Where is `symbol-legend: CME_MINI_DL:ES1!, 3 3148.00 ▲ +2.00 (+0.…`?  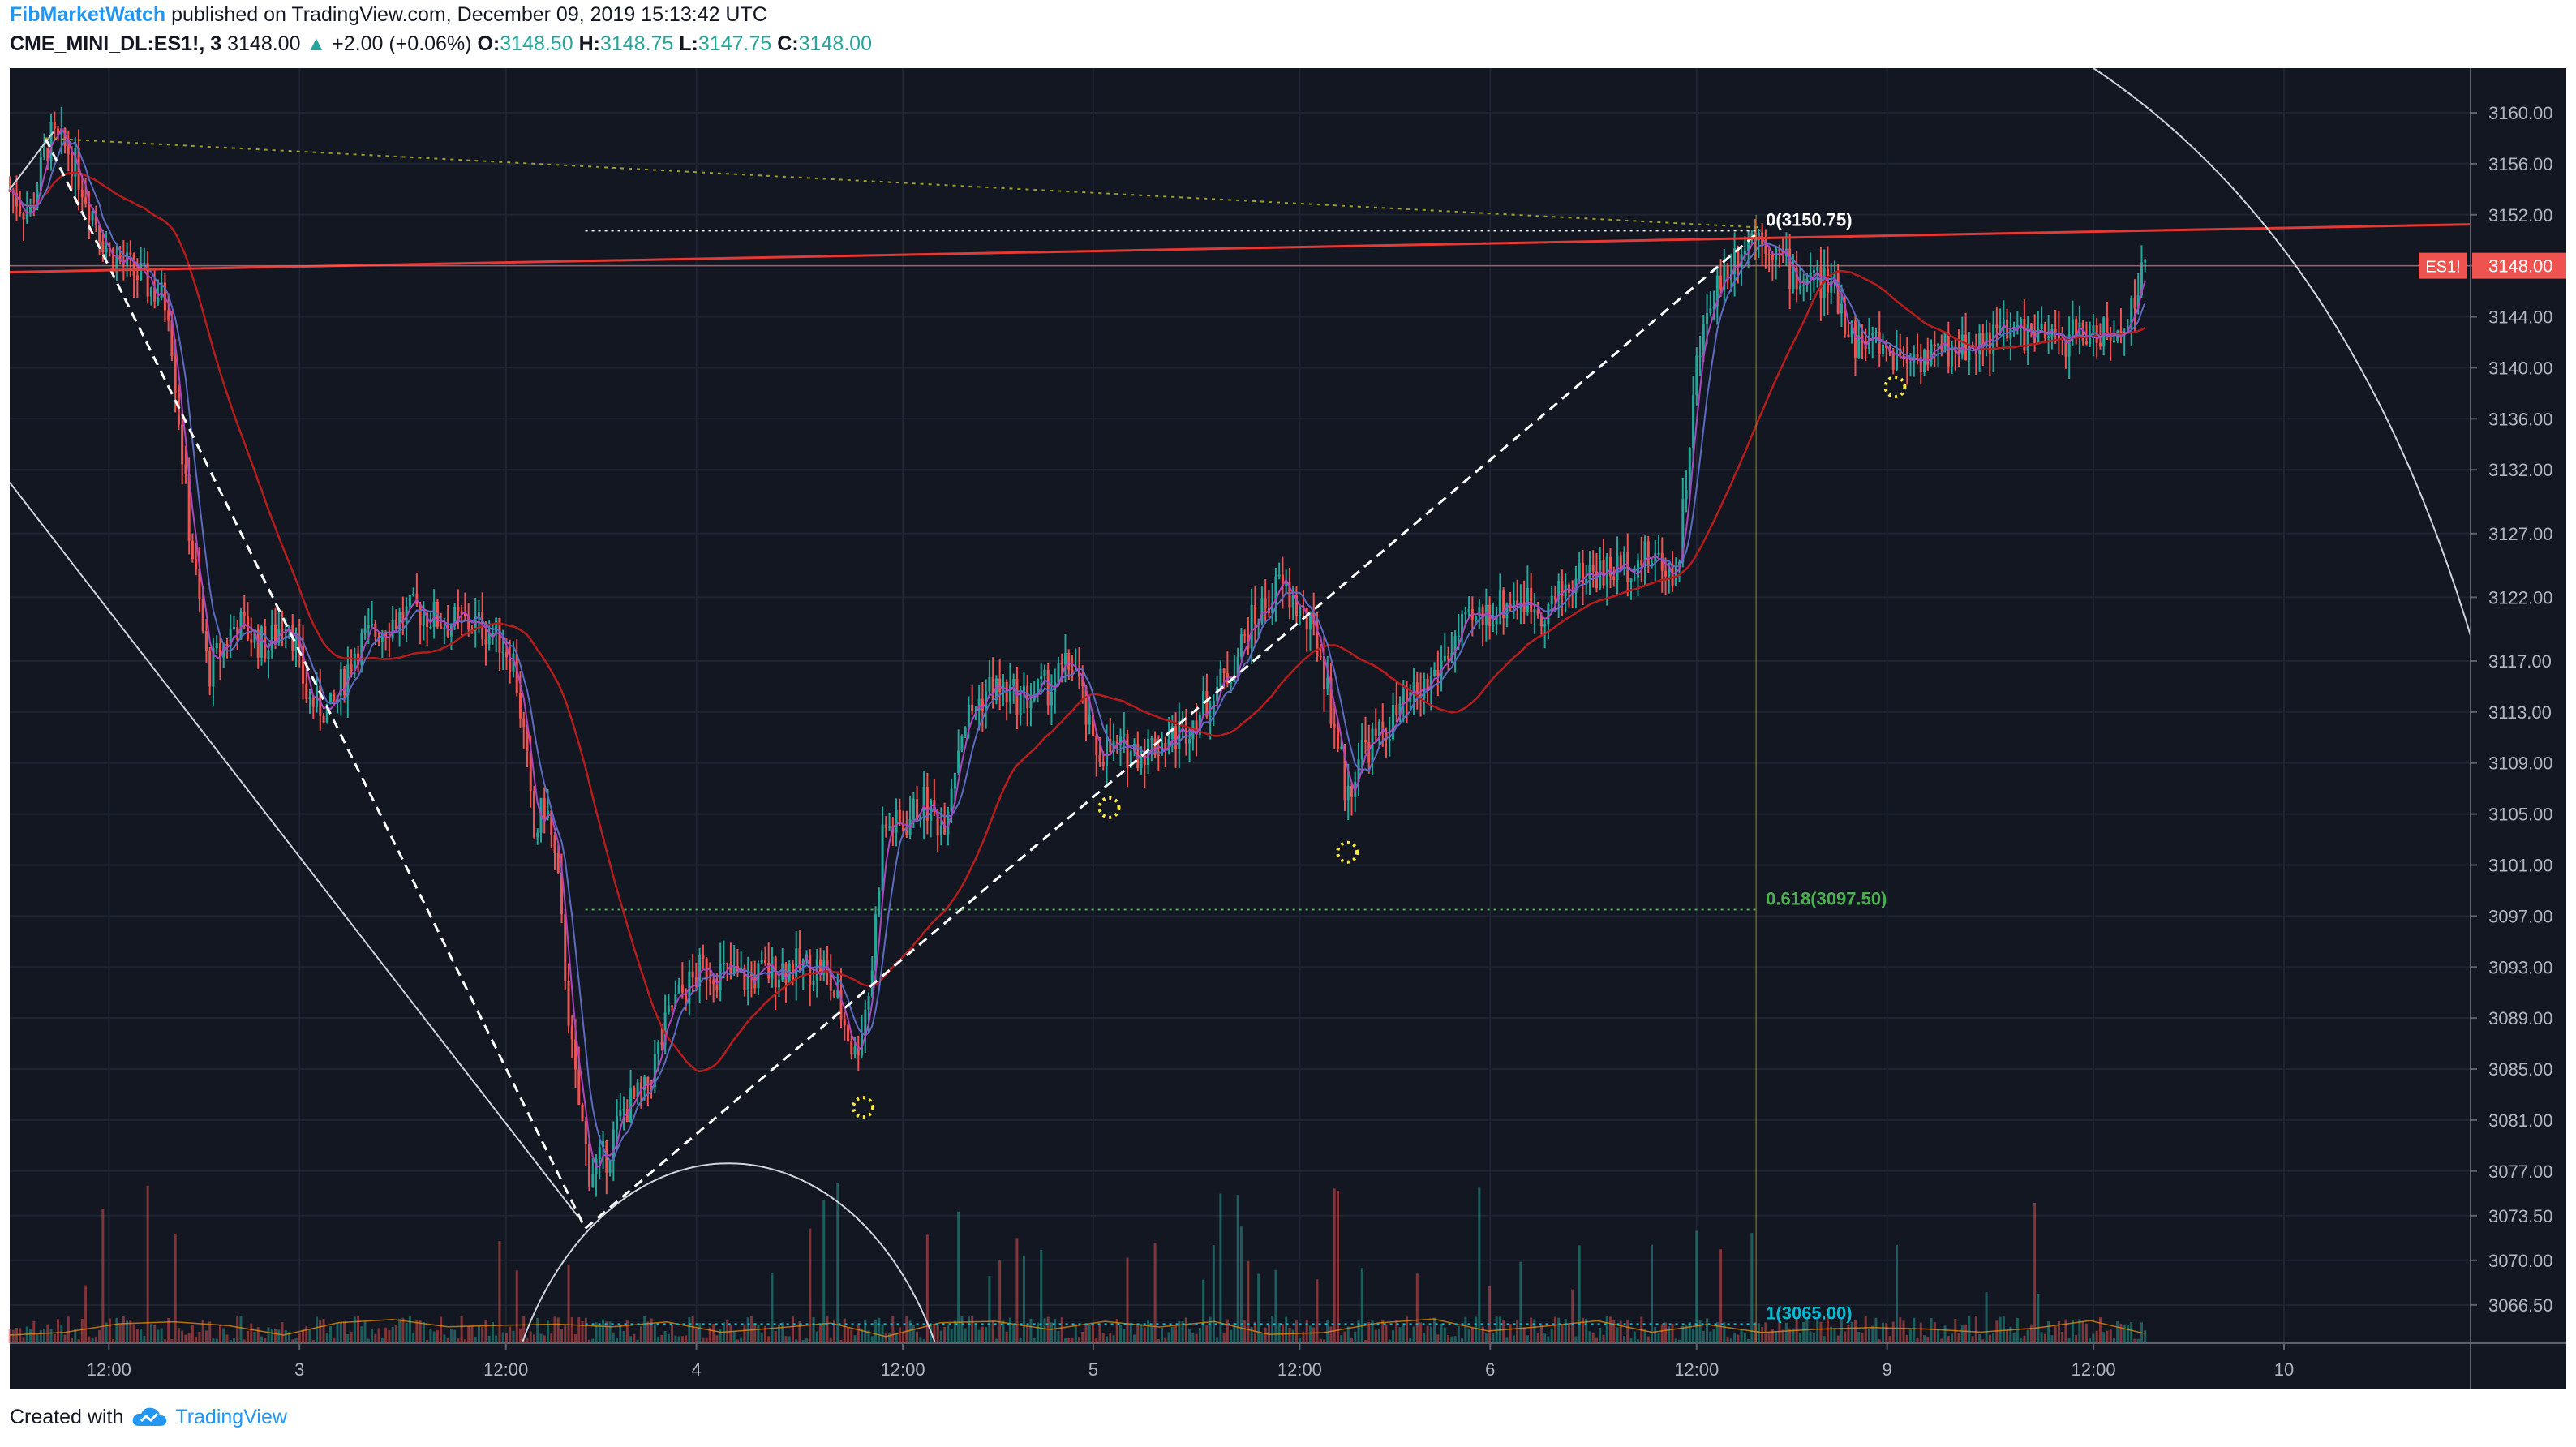 symbol-legend: CME_MINI_DL:ES1!, 3 3148.00 ▲ +2.00 (+0.… is located at coordinates (441, 44).